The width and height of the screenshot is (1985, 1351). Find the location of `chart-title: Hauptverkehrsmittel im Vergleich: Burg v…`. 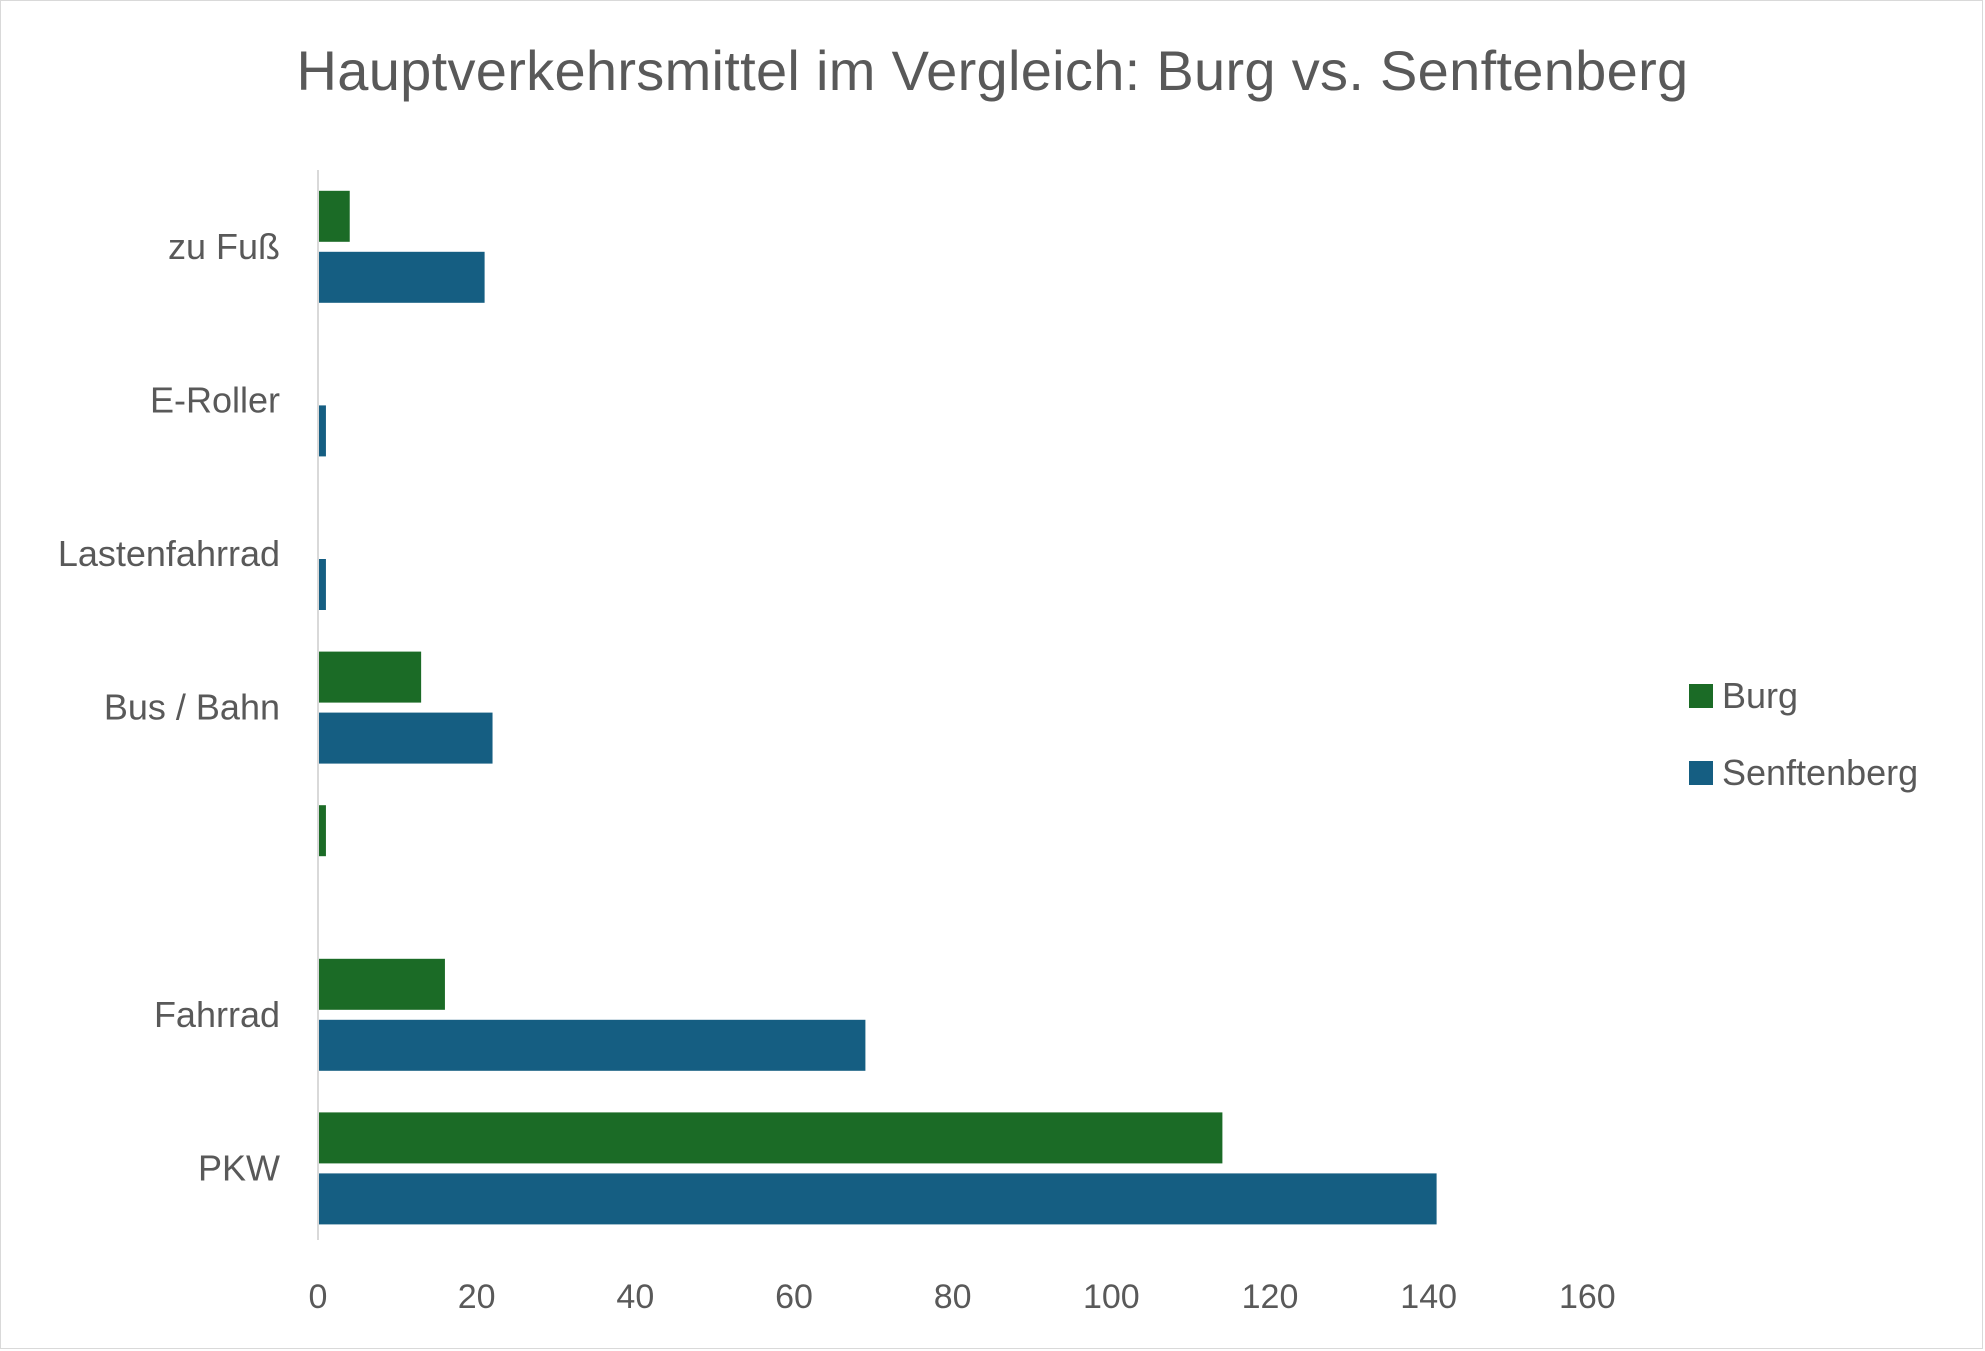

chart-title: Hauptverkehrsmittel im Vergleich: Burg v… is located at coordinates (992, 70).